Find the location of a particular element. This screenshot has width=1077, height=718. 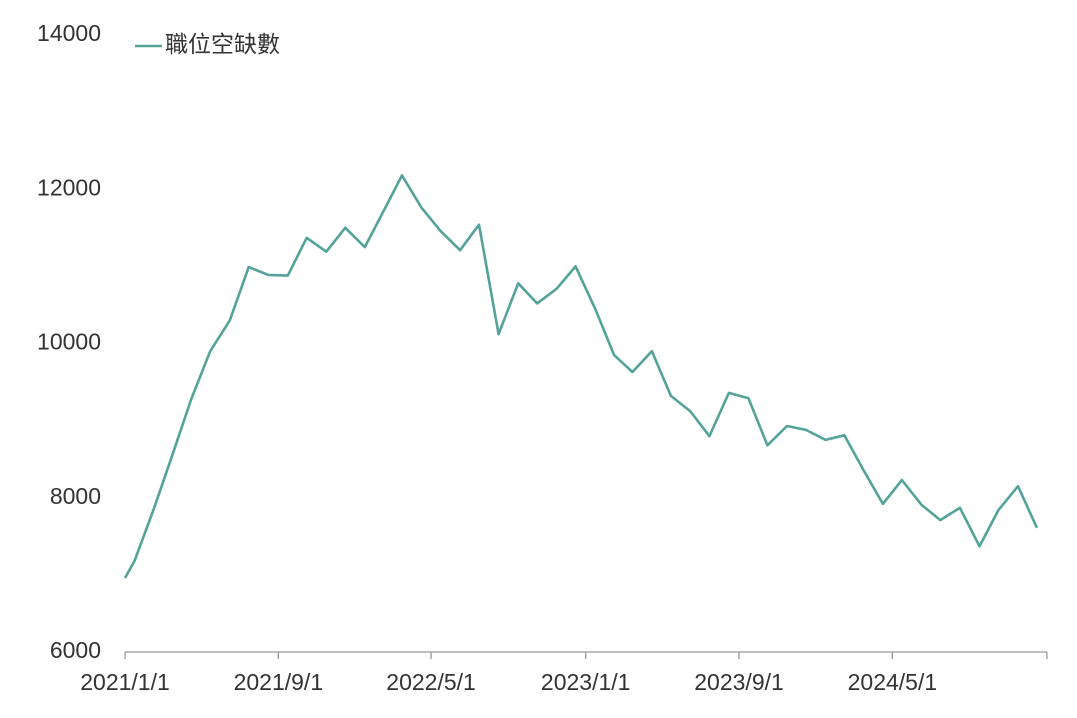

x-tick-label: 2023/1/1 is located at coordinates (586, 682).